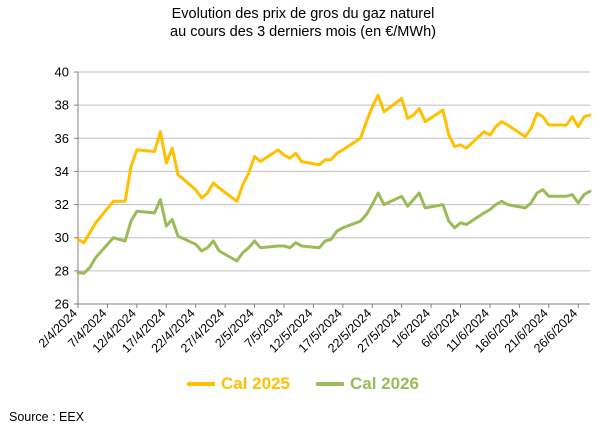  I want to click on legend-item-cal-2025: Cal 2025, so click(238, 384).